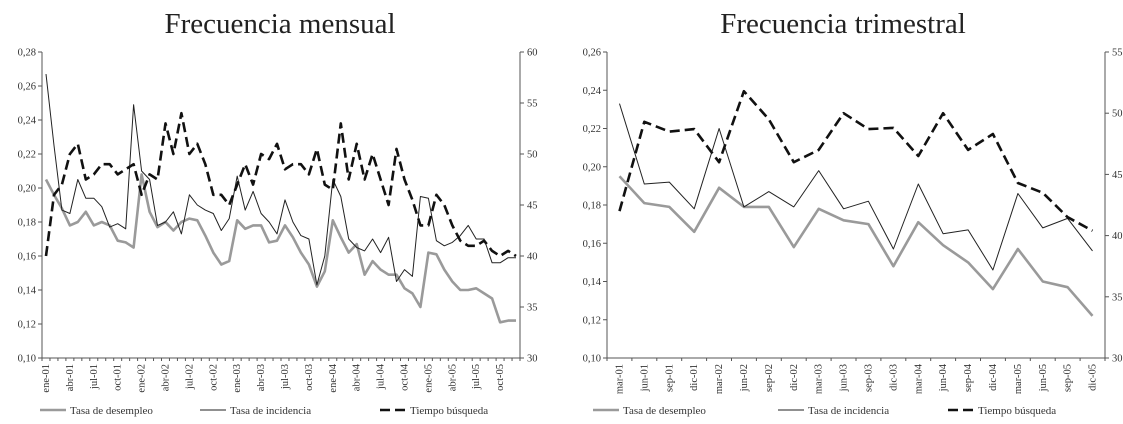  Describe the element at coordinates (333, 377) in the screenshot. I see `x-tick-label: ene-04` at that location.